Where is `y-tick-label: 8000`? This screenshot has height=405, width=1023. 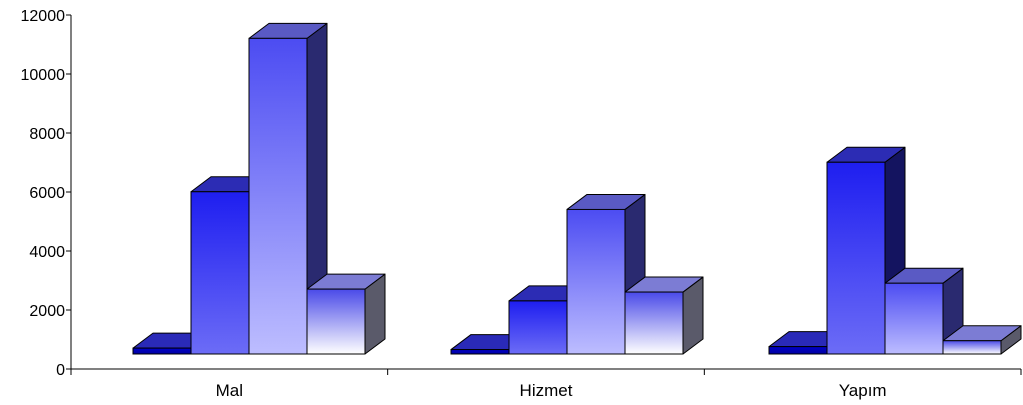
y-tick-label: 8000 is located at coordinates (47, 134).